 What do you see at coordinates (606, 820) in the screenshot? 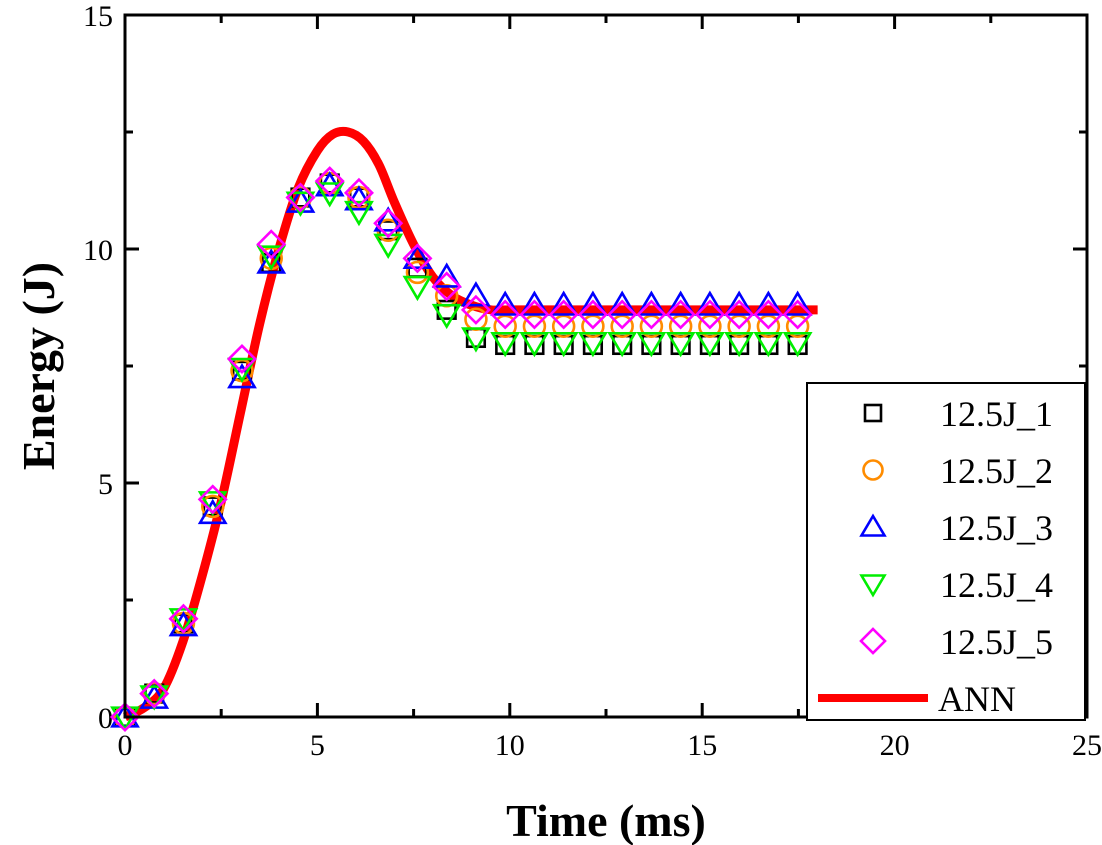
I see `x-axis-title: Time (ms)` at bounding box center [606, 820].